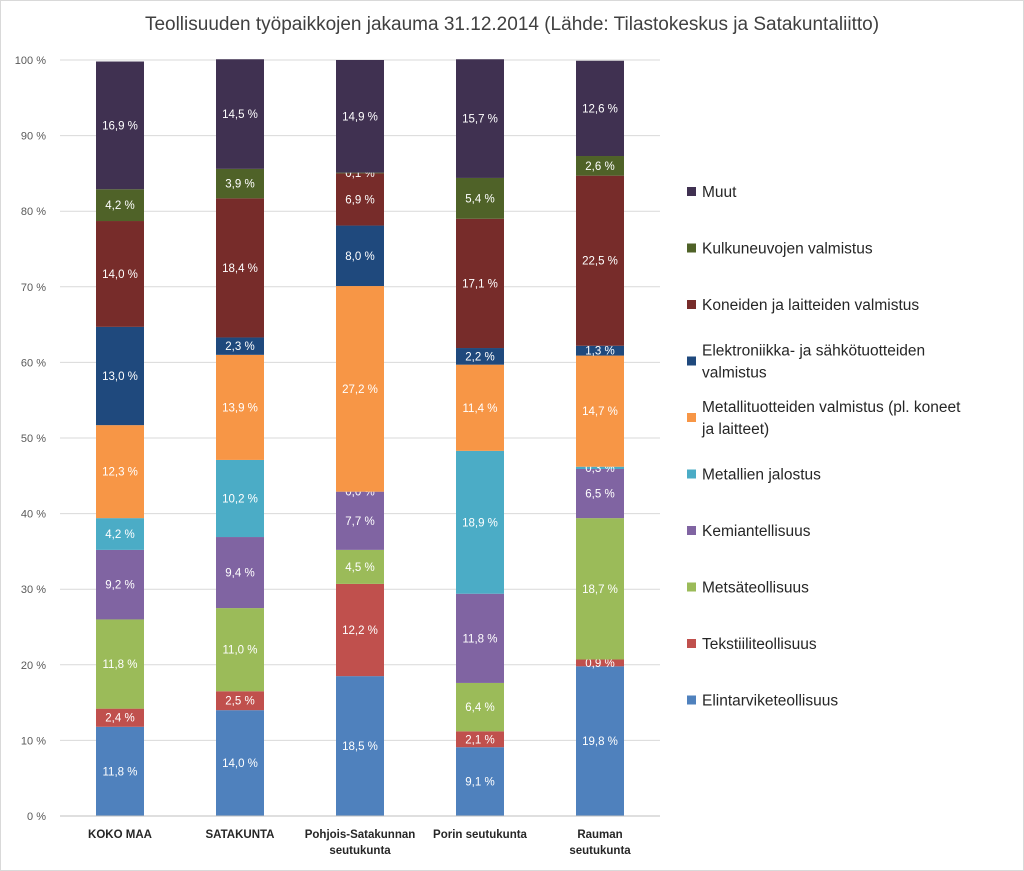 This screenshot has width=1024, height=871. I want to click on data-label: 11,0 %, so click(240, 651).